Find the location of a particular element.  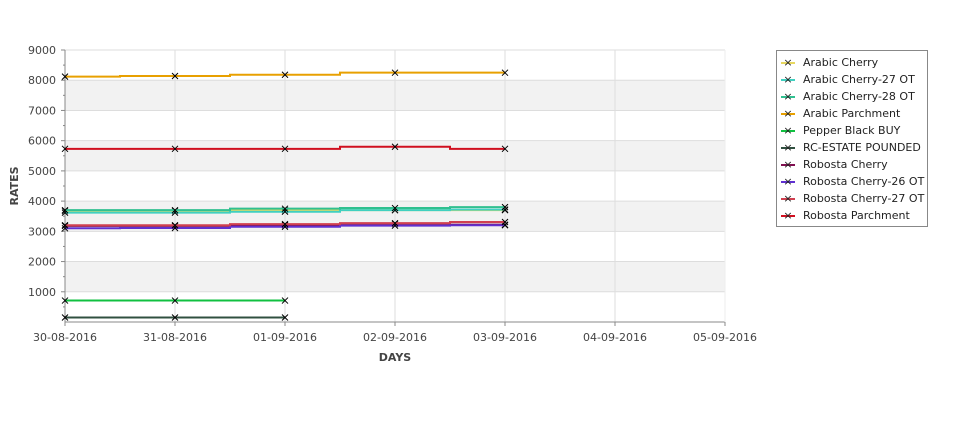

legend-label: Robosta Parchment is located at coordinates (856, 215).